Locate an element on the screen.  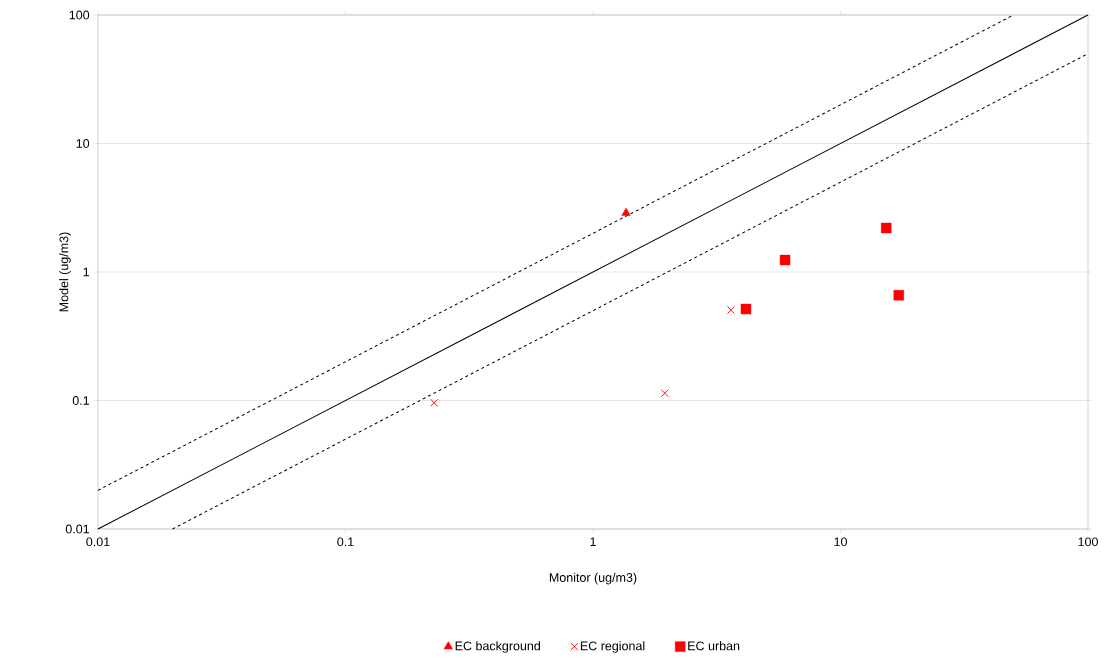
y-axis-title: Model (ug/m3) is located at coordinates (65, 272).